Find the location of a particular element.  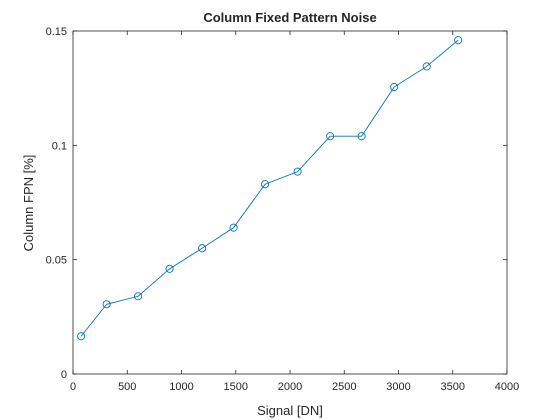

y-axis-label: Column FPN [%] is located at coordinates (28, 203).